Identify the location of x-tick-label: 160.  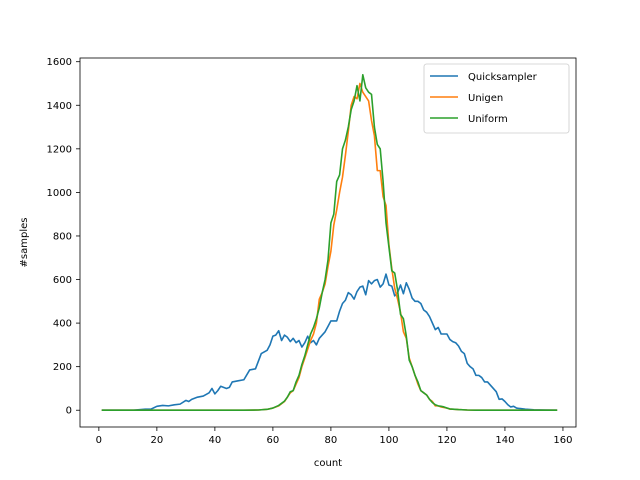
(562, 440).